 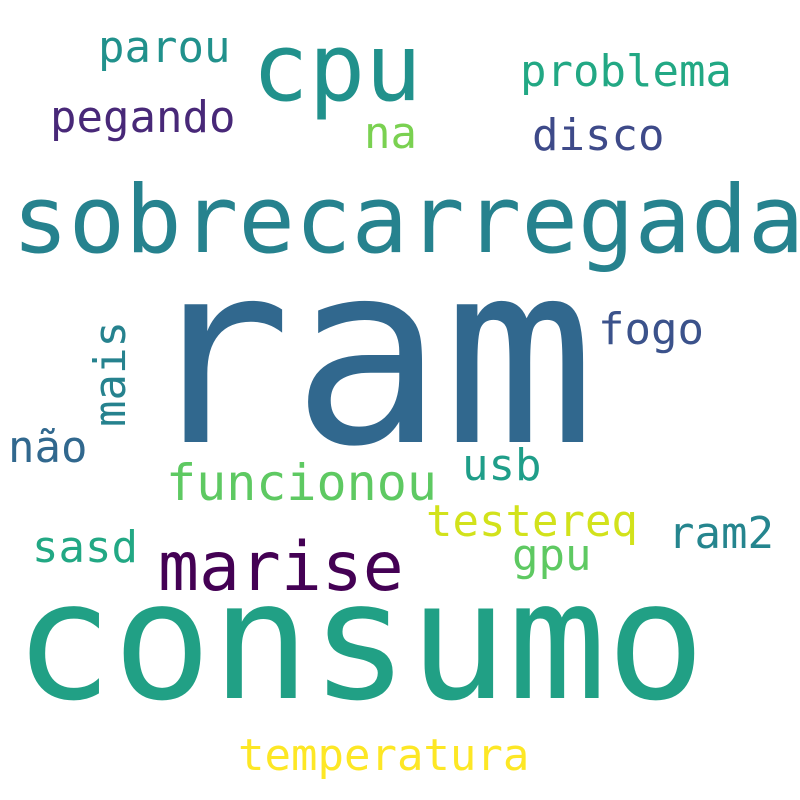 What do you see at coordinates (502, 465) in the screenshot?
I see `word-usb: usb` at bounding box center [502, 465].